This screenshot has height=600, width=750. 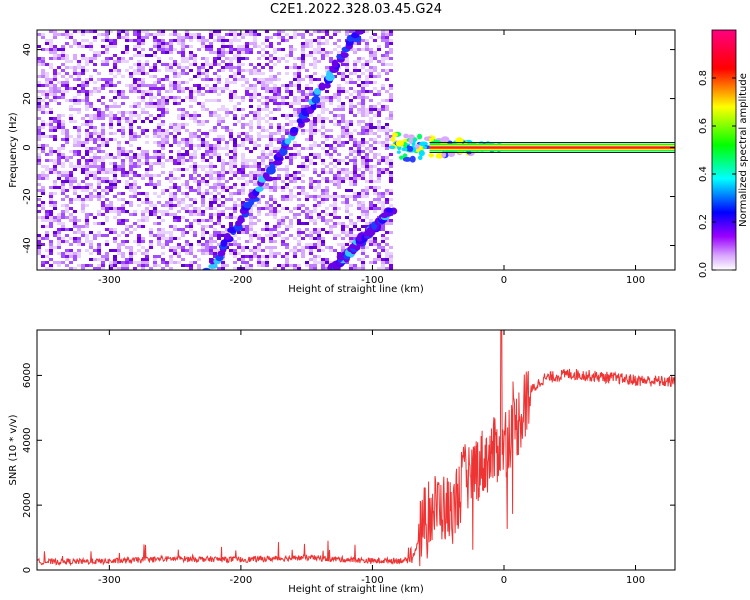 I want to click on streak-blob, so click(x=241, y=219).